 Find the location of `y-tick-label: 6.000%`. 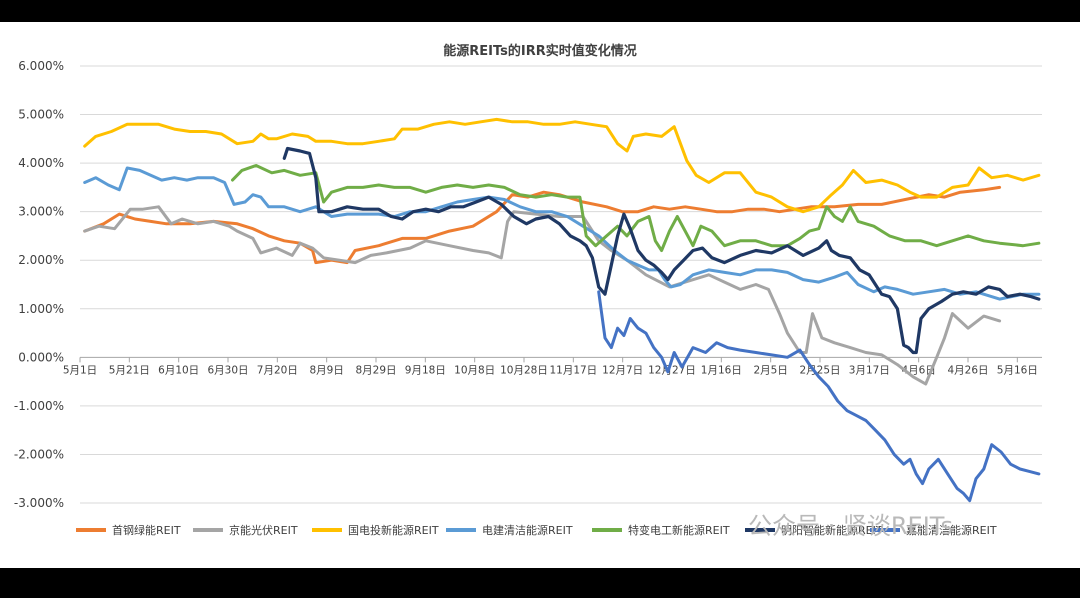

y-tick-label: 6.000% is located at coordinates (41, 66).